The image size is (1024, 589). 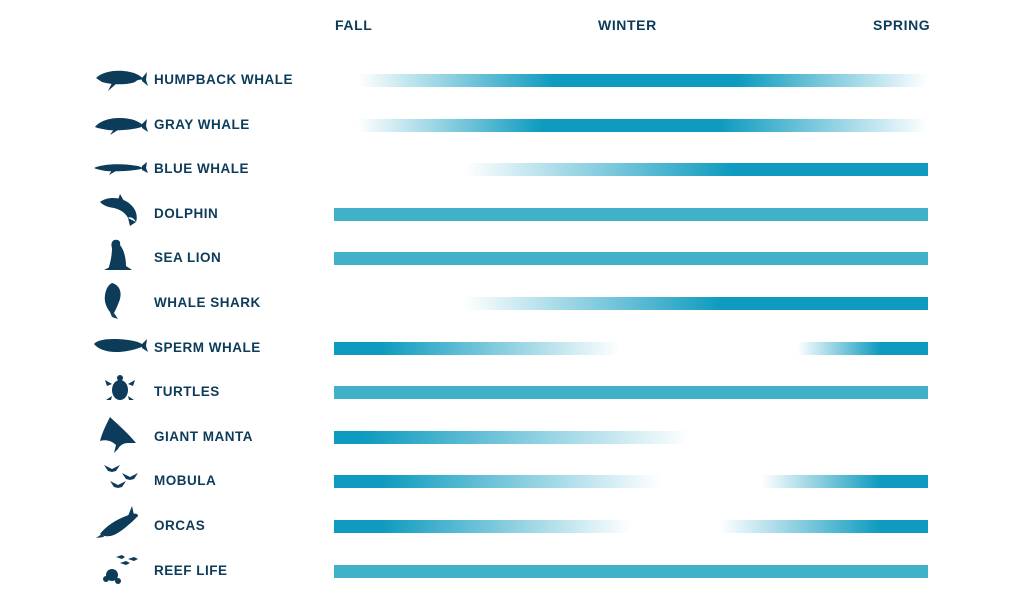 I want to click on species-label: GRAY WHALE, so click(x=202, y=124).